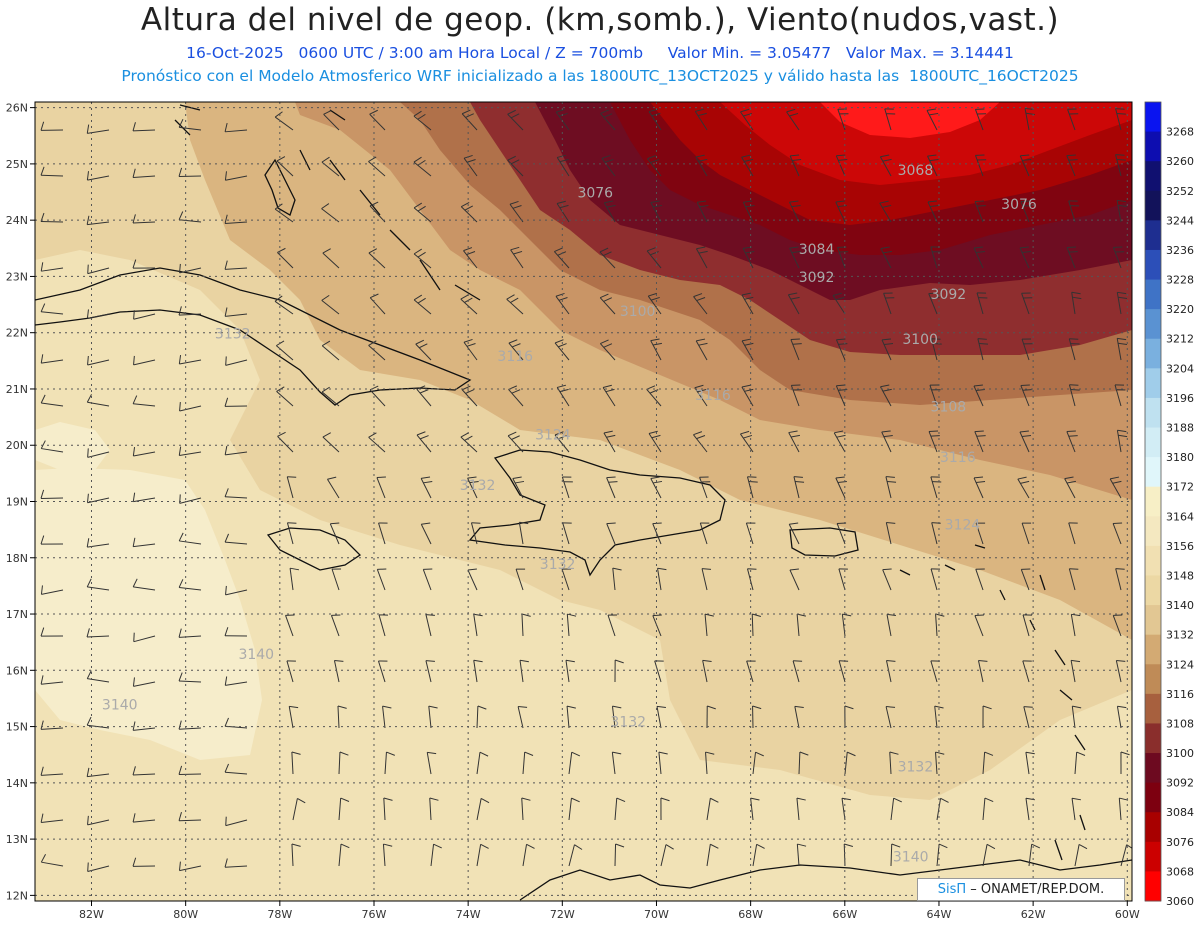 The height and width of the screenshot is (927, 1200). I want to click on lesser-antilles, so click(992, 702).